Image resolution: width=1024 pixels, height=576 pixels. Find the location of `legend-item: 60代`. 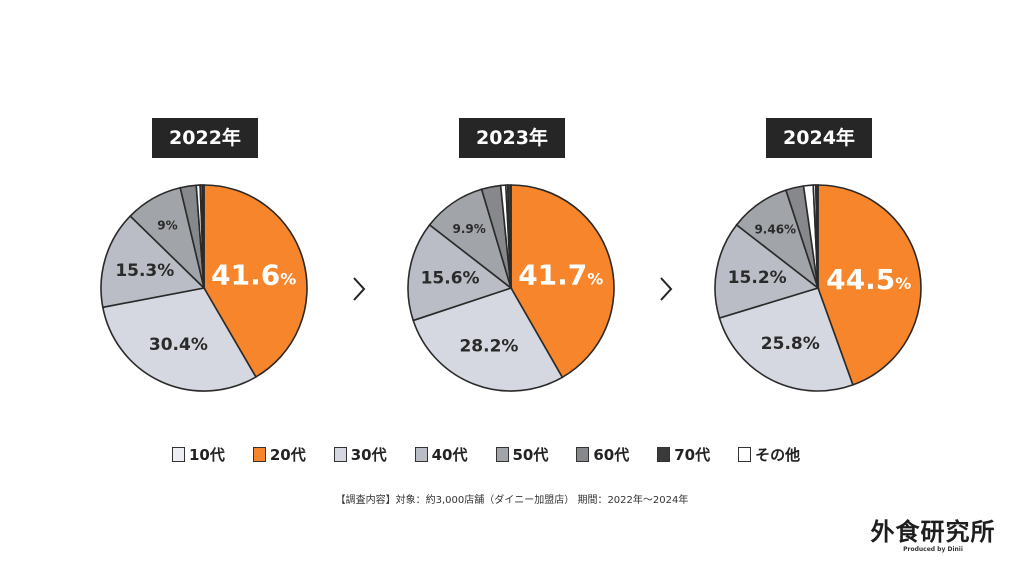

legend-item: 60代 is located at coordinates (602, 454).